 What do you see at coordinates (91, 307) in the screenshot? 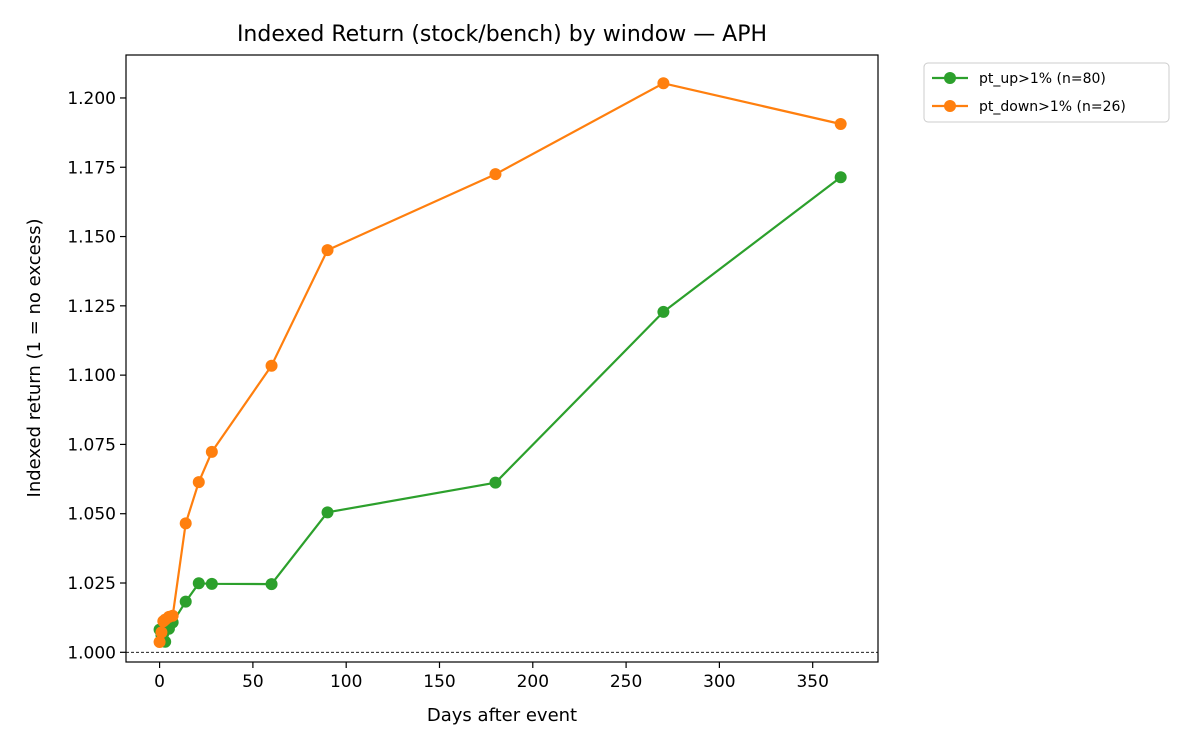
I see `y-tick-label: 1.125` at bounding box center [91, 307].